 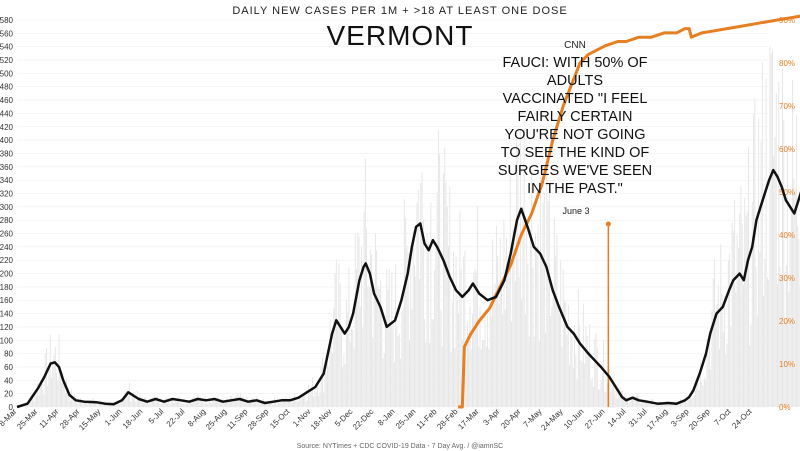 What do you see at coordinates (7, 100) in the screenshot?
I see `left-y-tick-label: 460` at bounding box center [7, 100].